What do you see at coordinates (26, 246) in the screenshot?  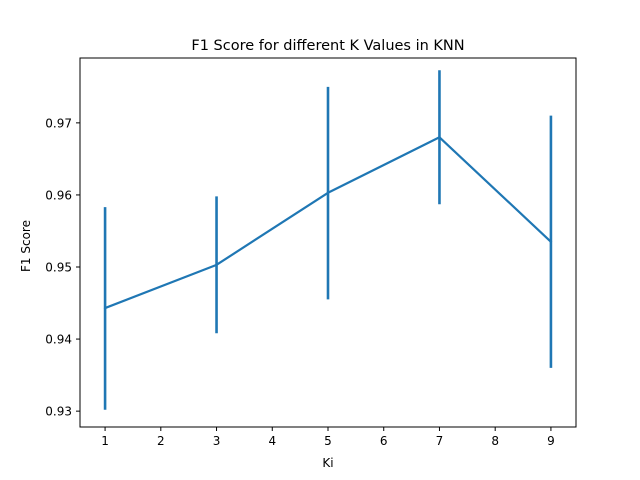 I see `y-axis-label: F1 Score` at bounding box center [26, 246].